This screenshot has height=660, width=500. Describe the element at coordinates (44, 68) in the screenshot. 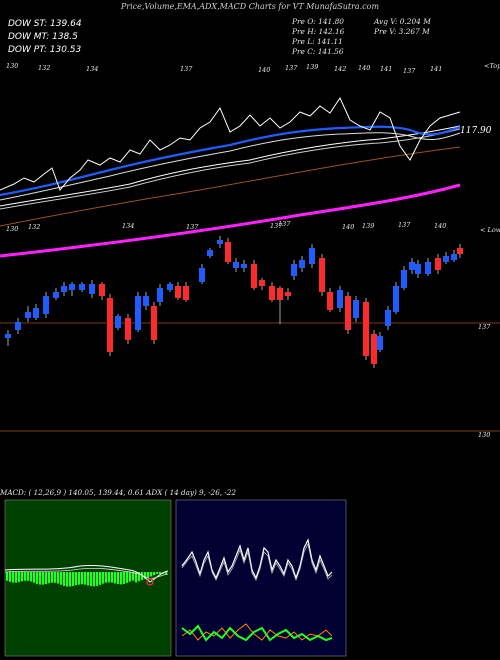

I see `top-label: 132` at that location.